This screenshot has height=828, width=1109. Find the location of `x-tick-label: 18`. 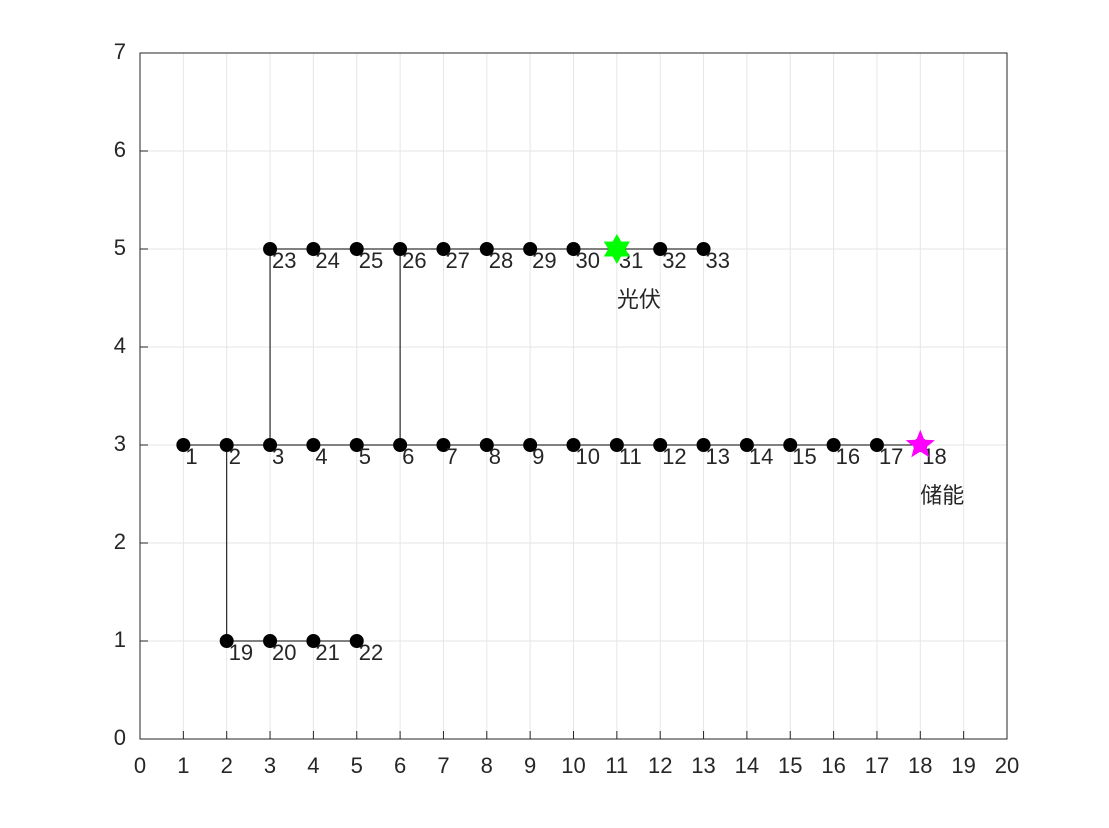

x-tick-label: 18 is located at coordinates (920, 765).